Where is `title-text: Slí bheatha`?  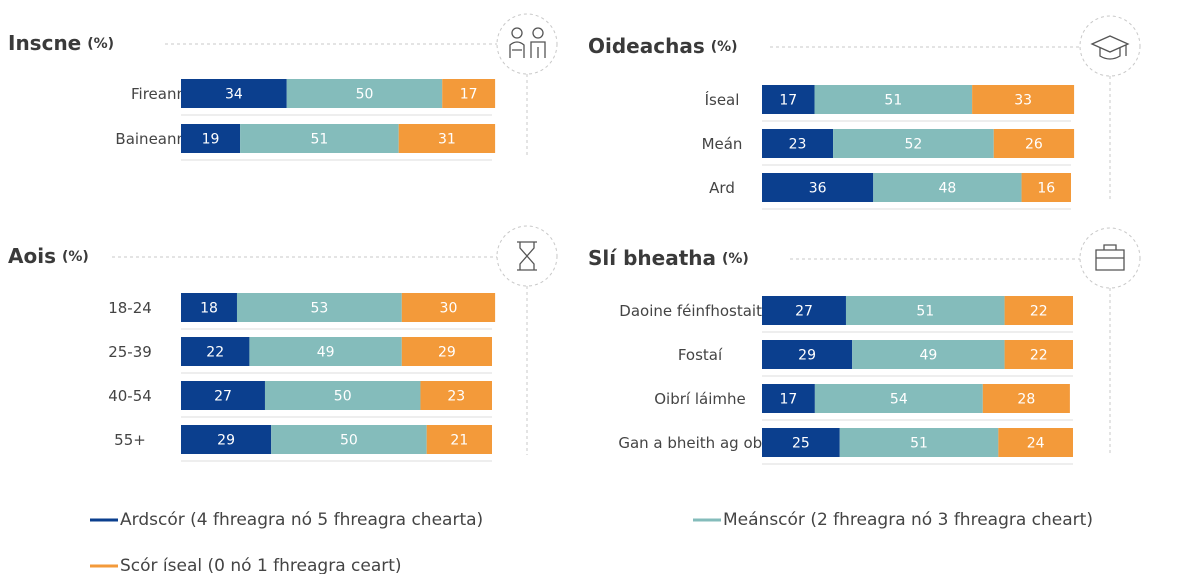 title-text: Slí bheatha is located at coordinates (652, 258).